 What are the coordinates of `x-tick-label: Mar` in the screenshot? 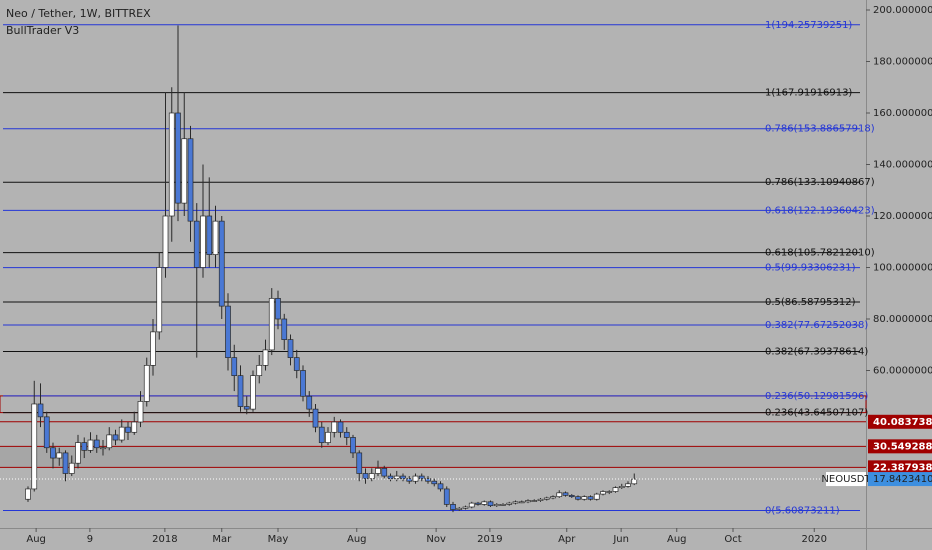 It's located at (222, 539).